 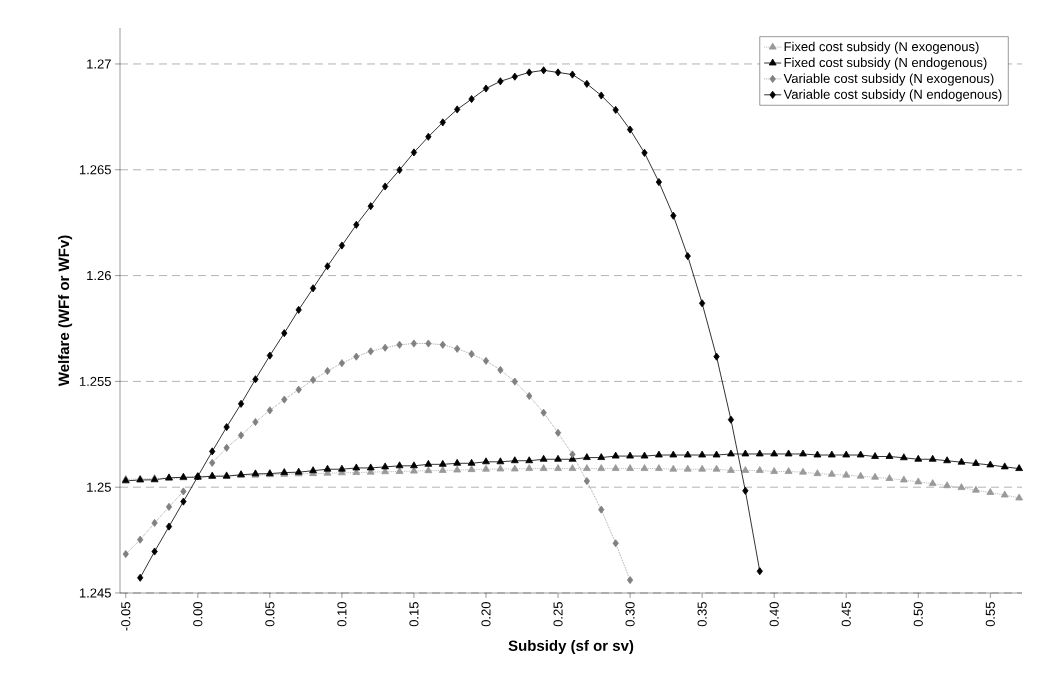 I want to click on x-tick-label: 0.05, so click(x=270, y=614).